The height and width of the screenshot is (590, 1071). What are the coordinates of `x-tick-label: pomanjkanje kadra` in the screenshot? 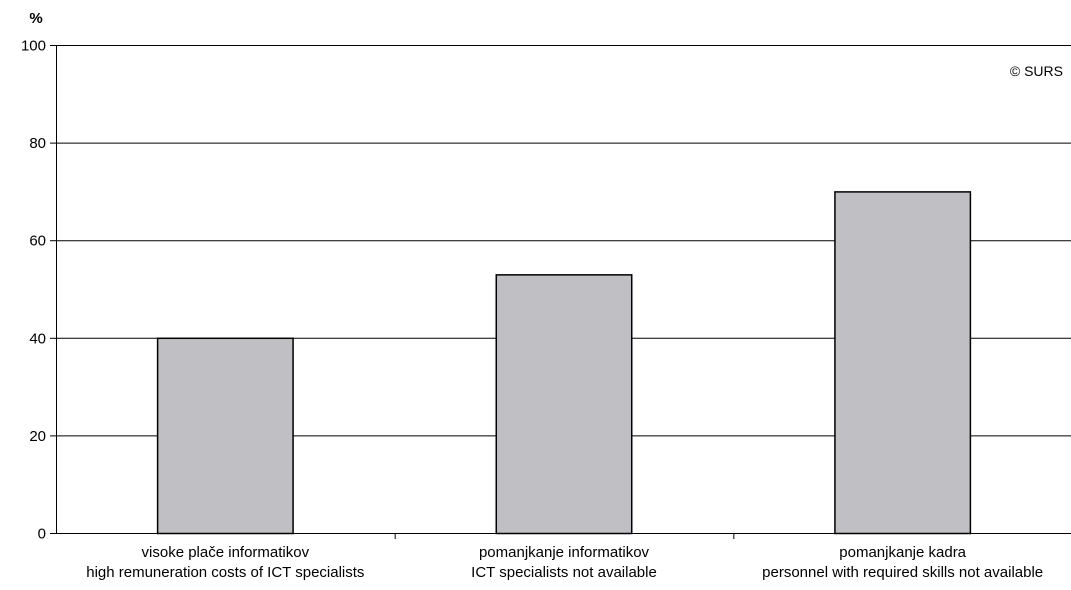 It's located at (902, 552).